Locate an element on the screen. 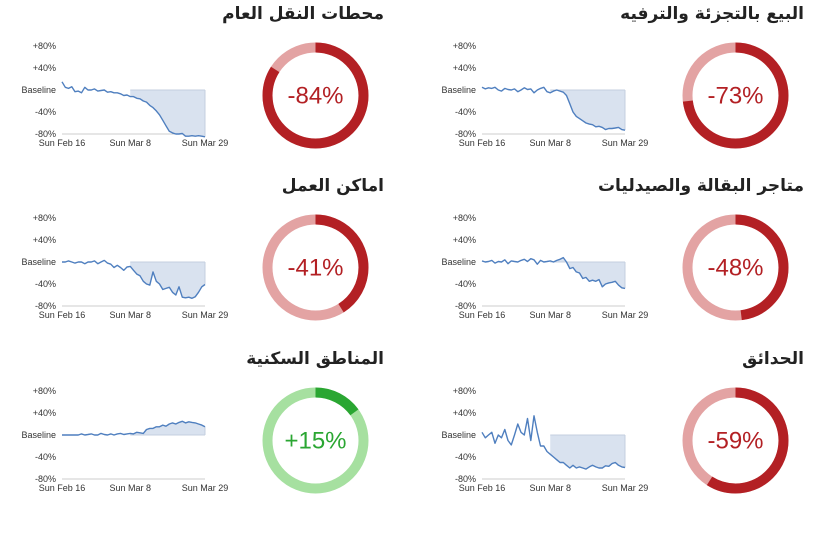 The width and height of the screenshot is (820, 540). change-donut: -84% is located at coordinates (315, 95).